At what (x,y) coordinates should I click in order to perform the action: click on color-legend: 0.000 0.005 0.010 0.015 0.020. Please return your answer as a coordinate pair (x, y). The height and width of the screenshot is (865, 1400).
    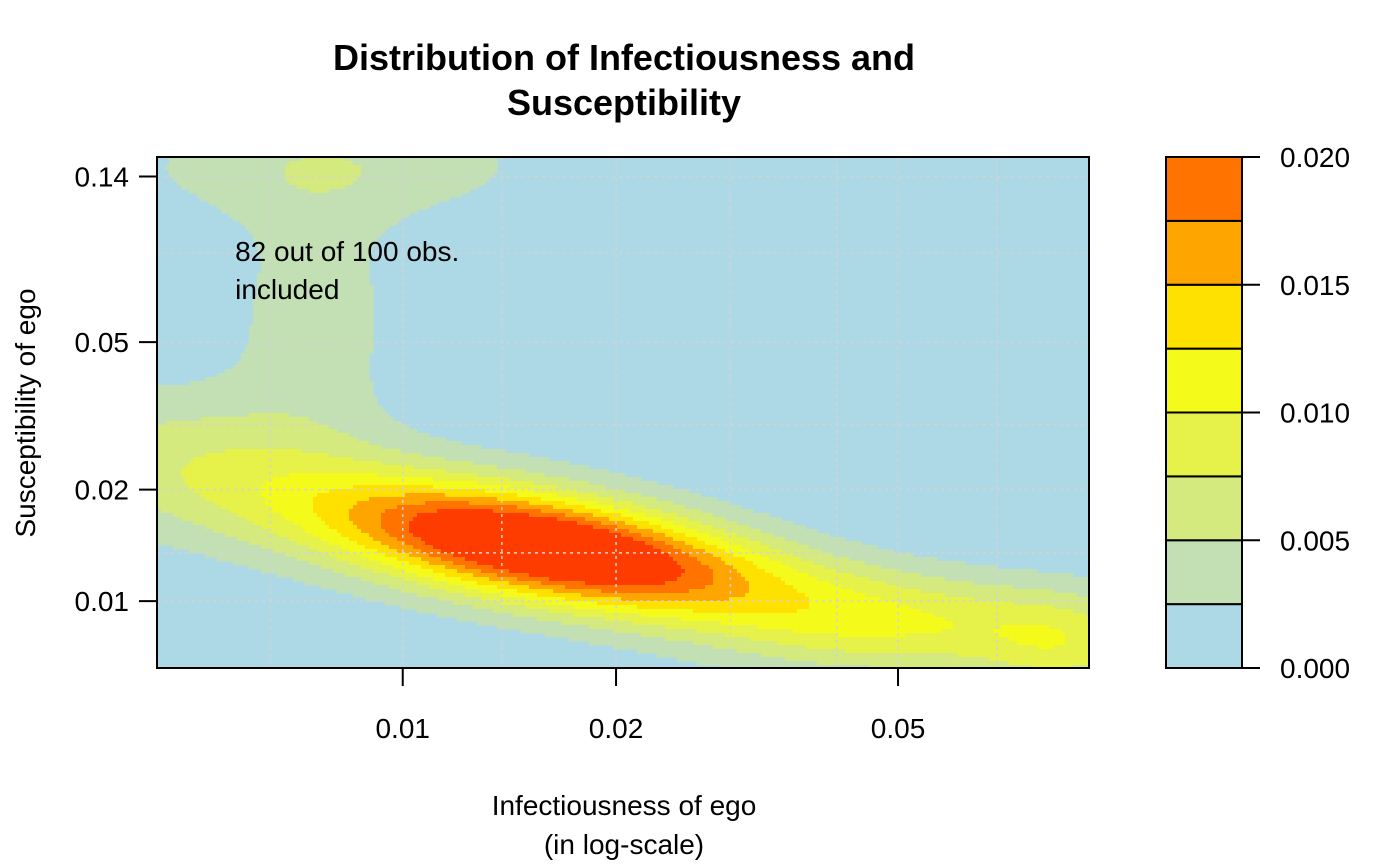
    Looking at the image, I should click on (1257, 413).